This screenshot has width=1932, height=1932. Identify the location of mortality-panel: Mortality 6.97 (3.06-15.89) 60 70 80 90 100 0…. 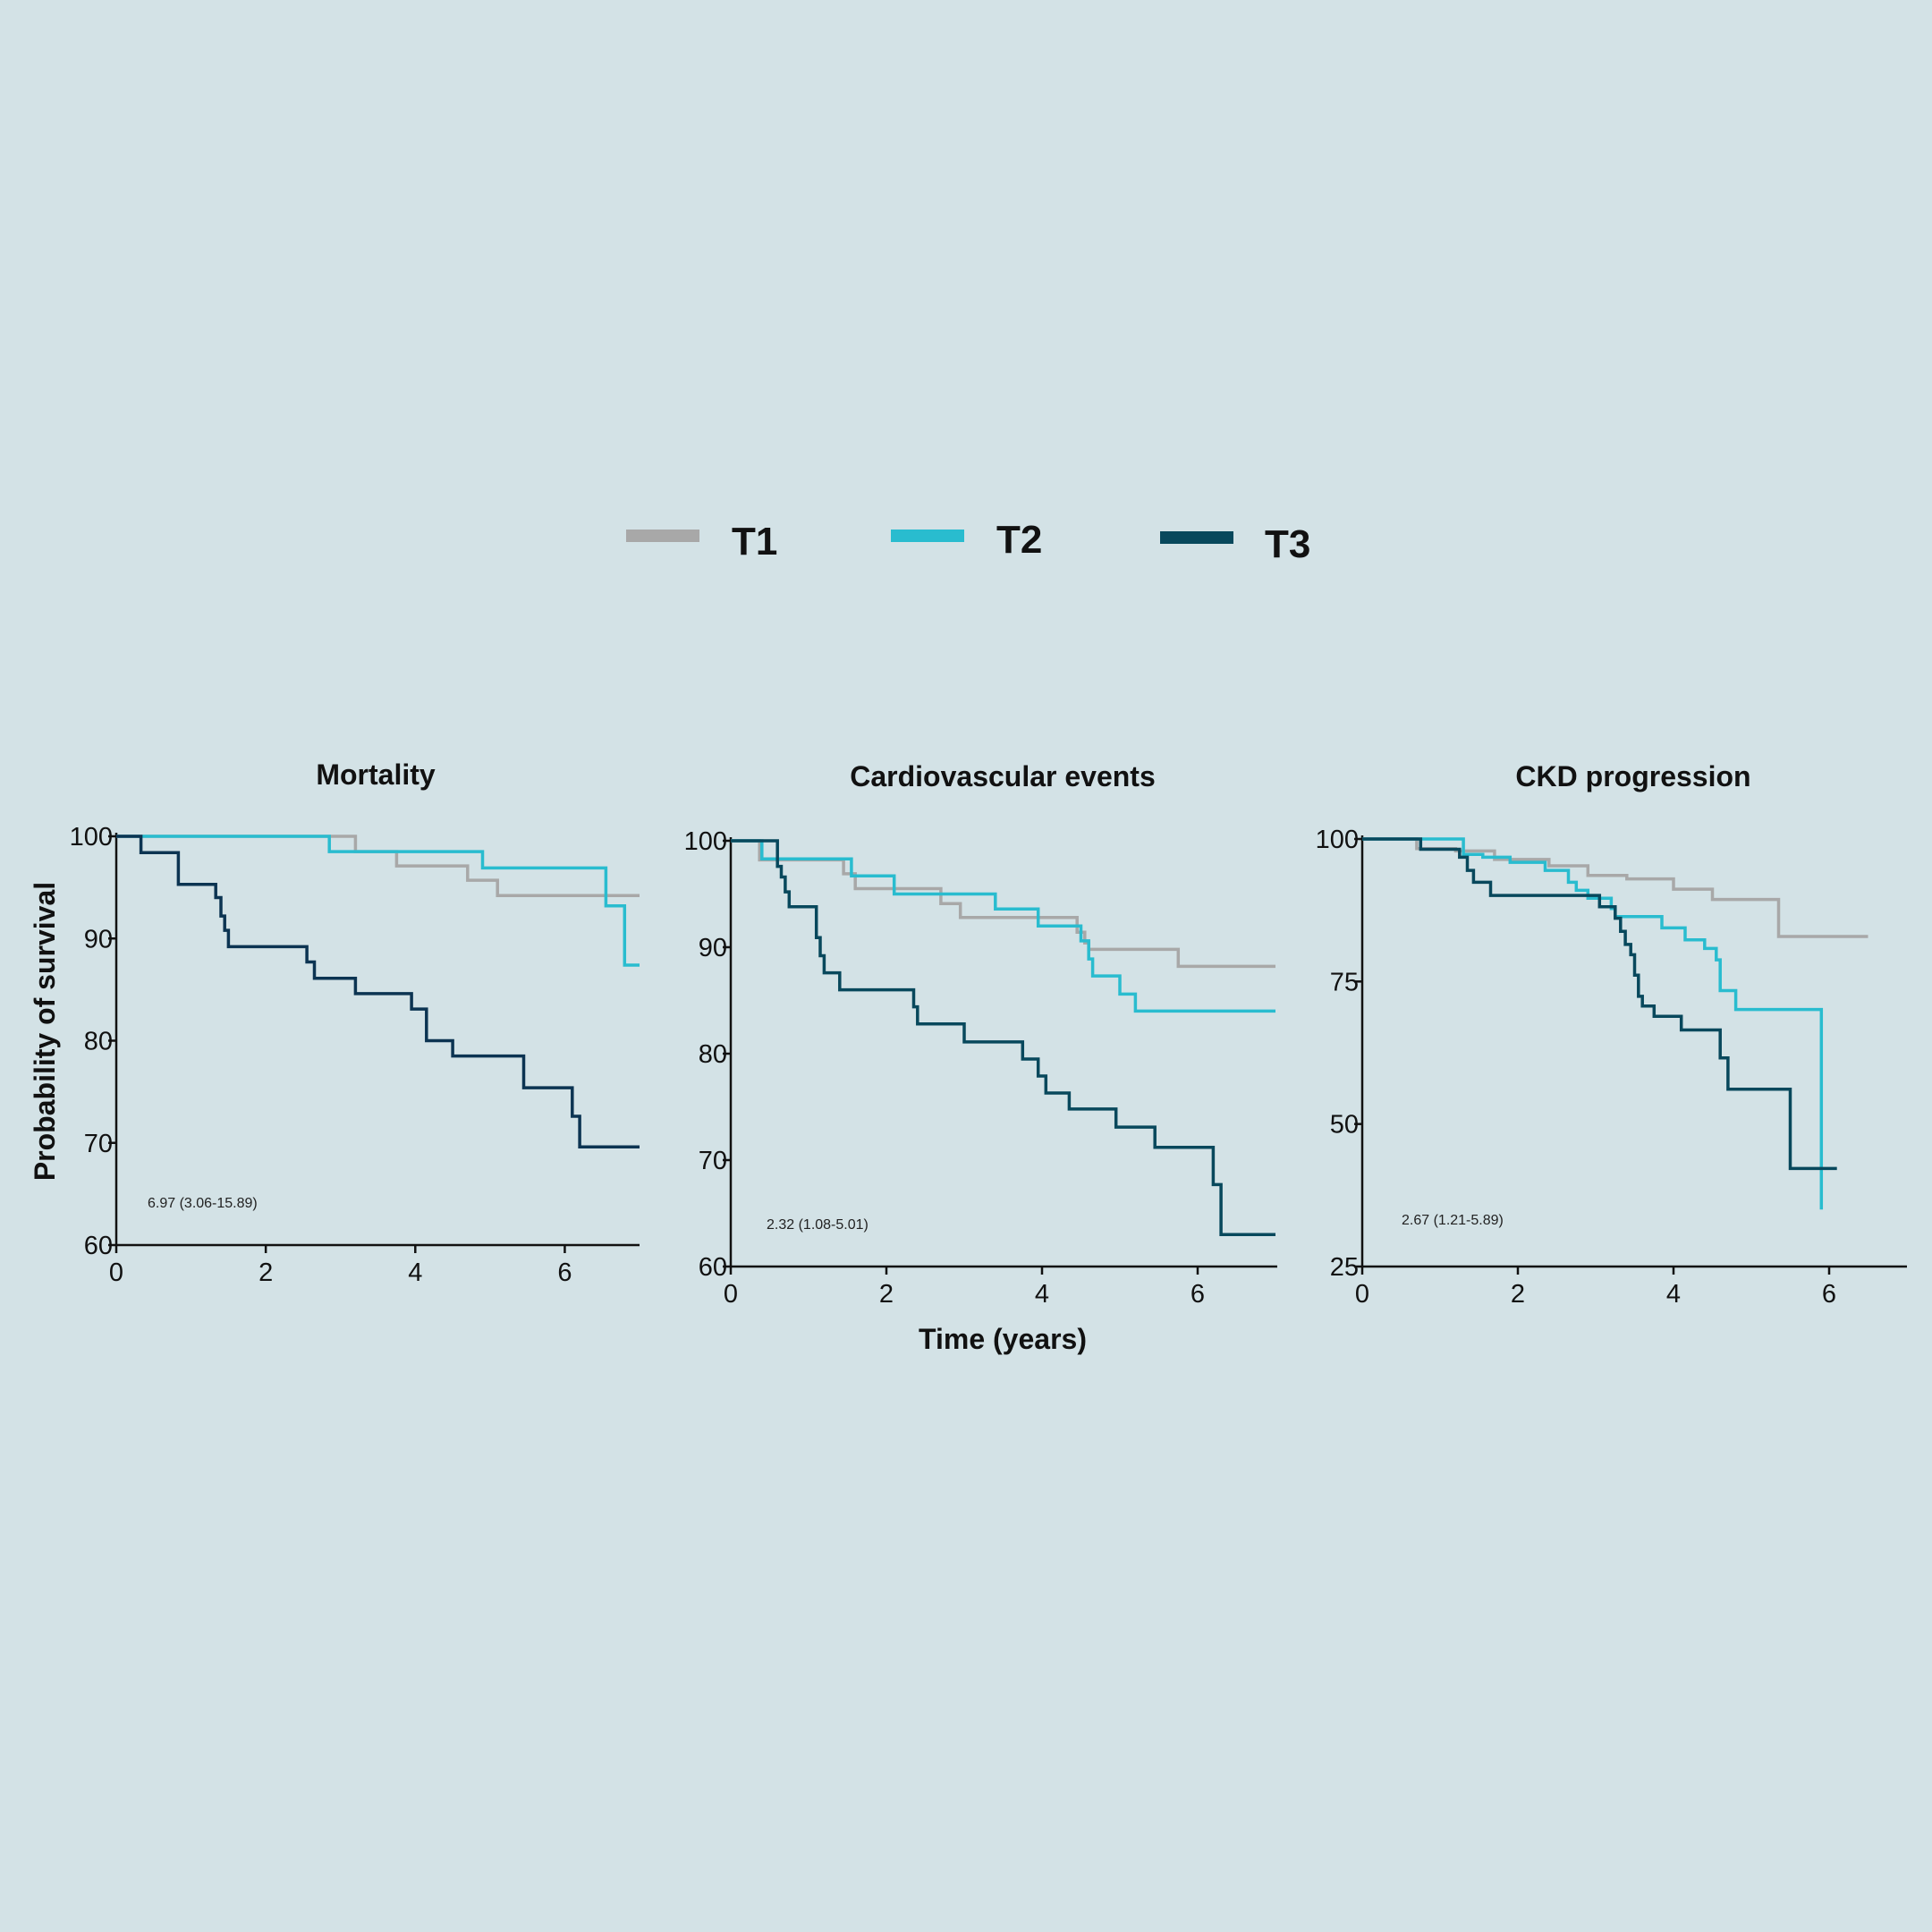
(355, 1022).